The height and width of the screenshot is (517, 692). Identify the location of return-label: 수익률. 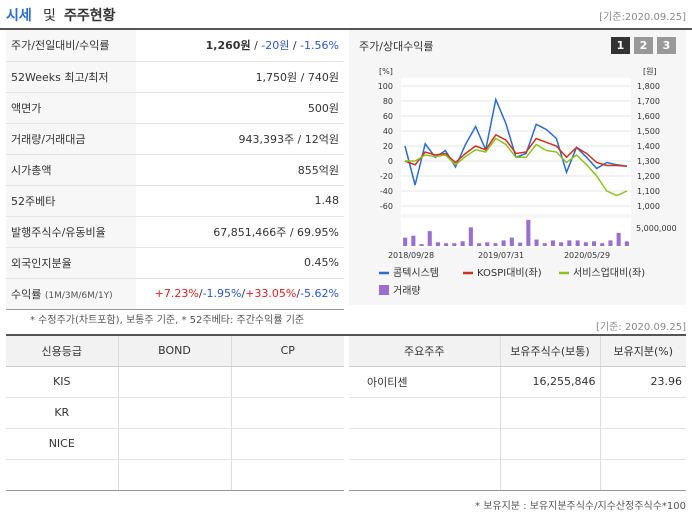
(26, 294).